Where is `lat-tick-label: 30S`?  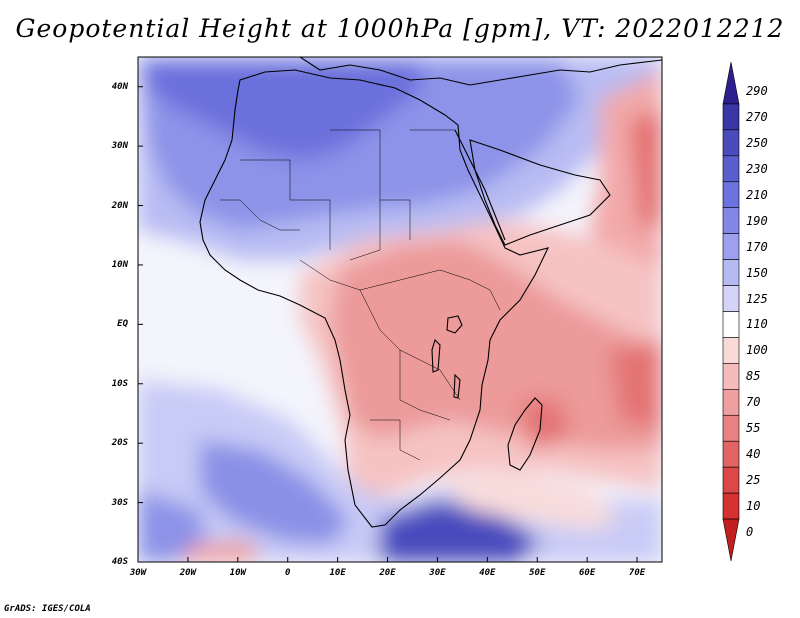 lat-tick-label: 30S is located at coordinates (119, 502).